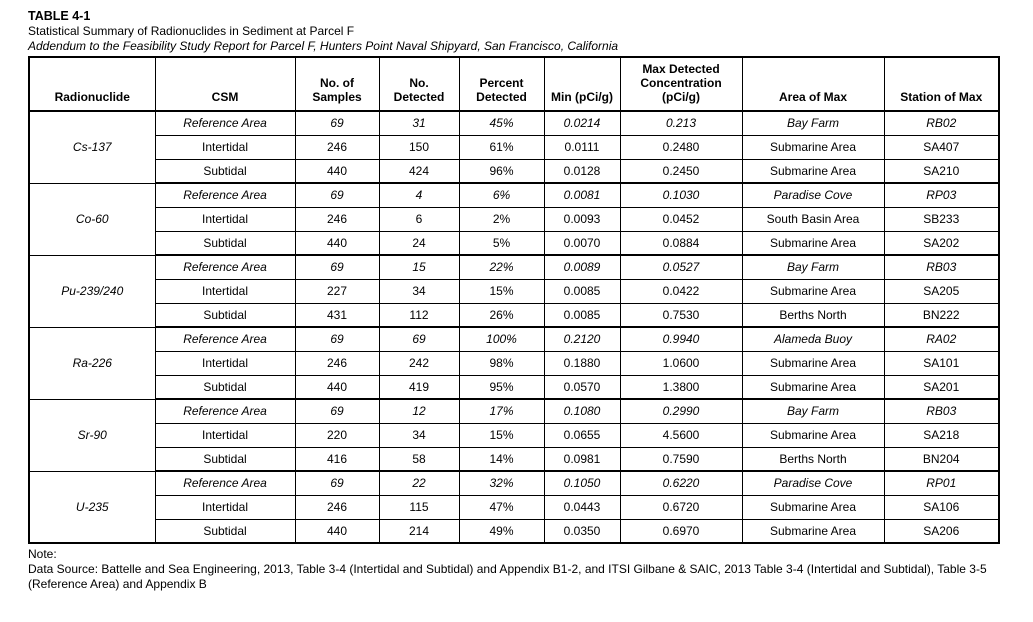  What do you see at coordinates (941, 387) in the screenshot?
I see `station-cell: SA201` at bounding box center [941, 387].